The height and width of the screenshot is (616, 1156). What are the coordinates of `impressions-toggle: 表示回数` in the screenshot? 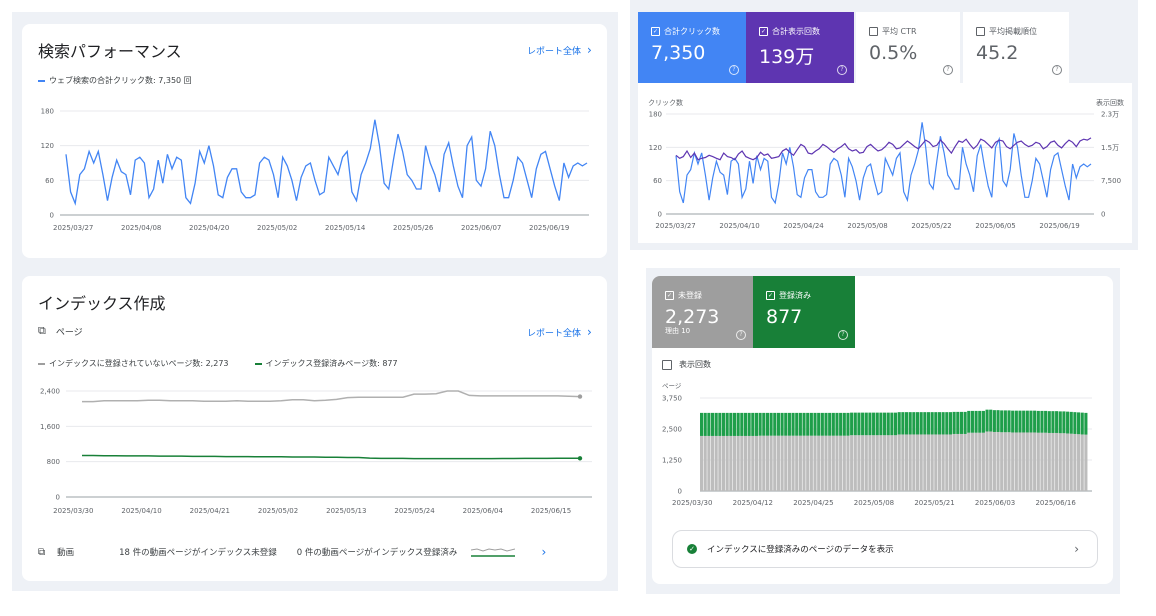 It's located at (686, 364).